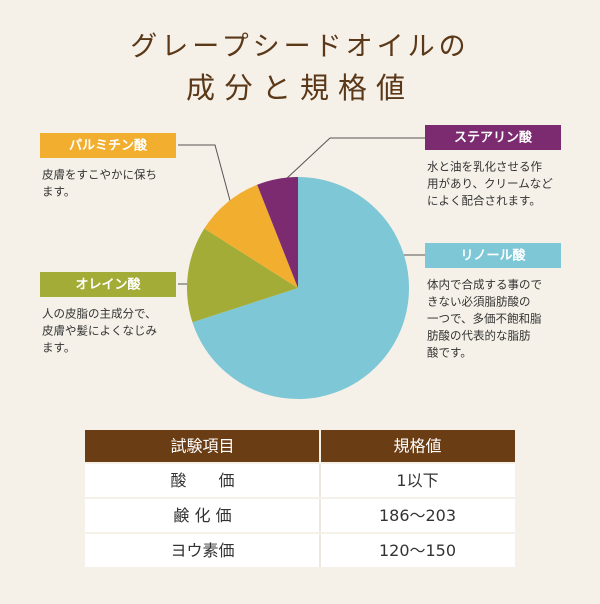  Describe the element at coordinates (449, 353) in the screenshot. I see `callout-text: 酸です。` at that location.